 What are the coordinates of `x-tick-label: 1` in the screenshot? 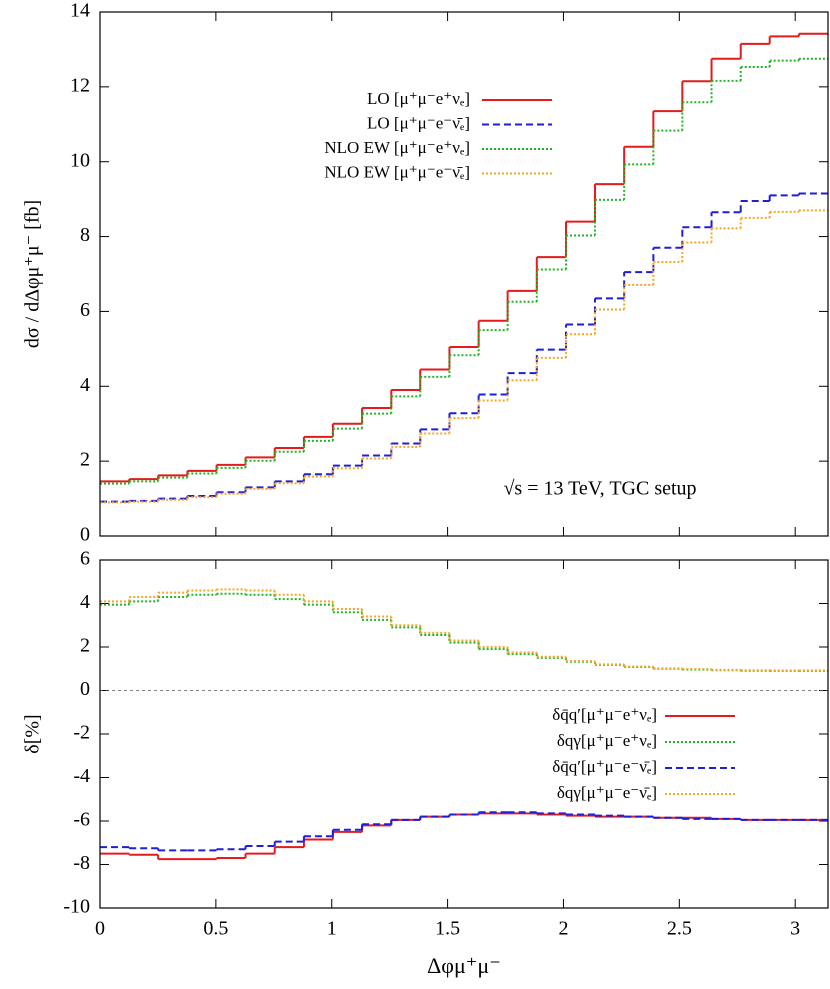 It's located at (332, 929).